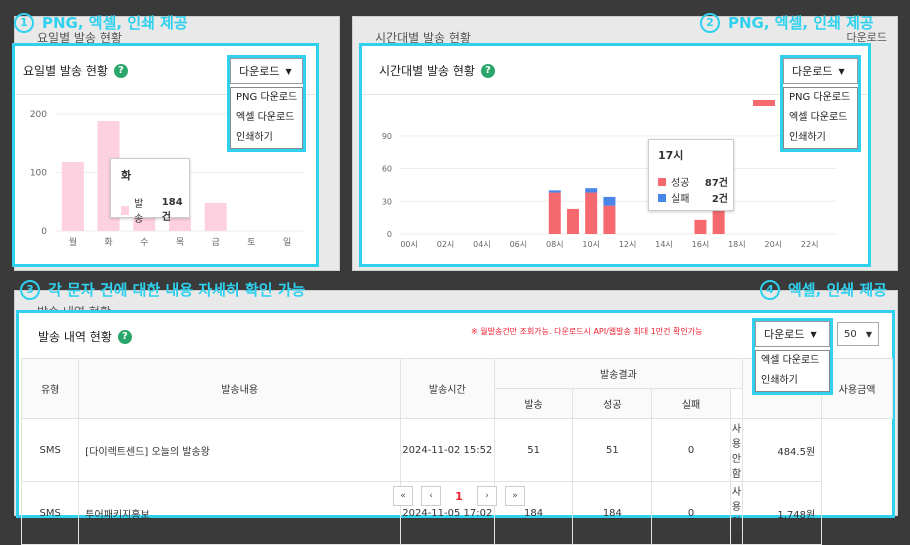  Describe the element at coordinates (431, 496) in the screenshot. I see `prev-page-button: ‹` at that location.